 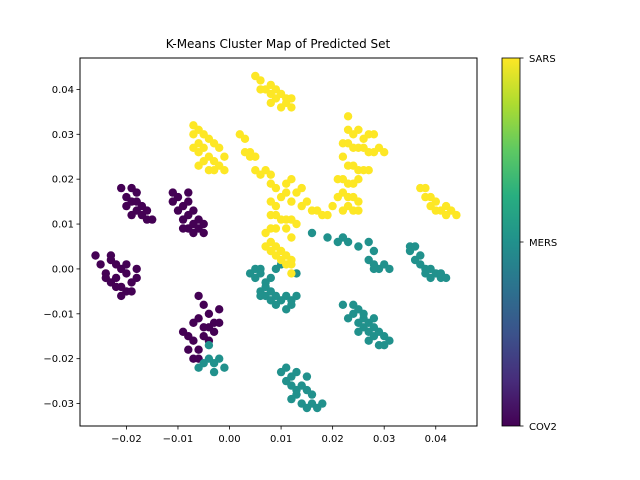 I want to click on colorbar, so click(x=511, y=242).